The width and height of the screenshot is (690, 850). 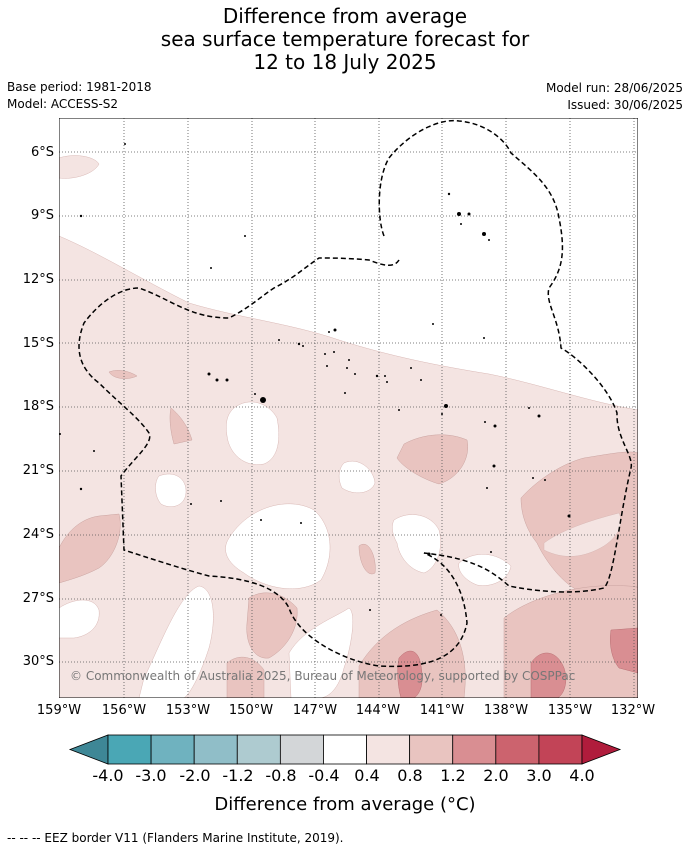 I want to click on colorbar-tick: 1.2, so click(x=453, y=775).